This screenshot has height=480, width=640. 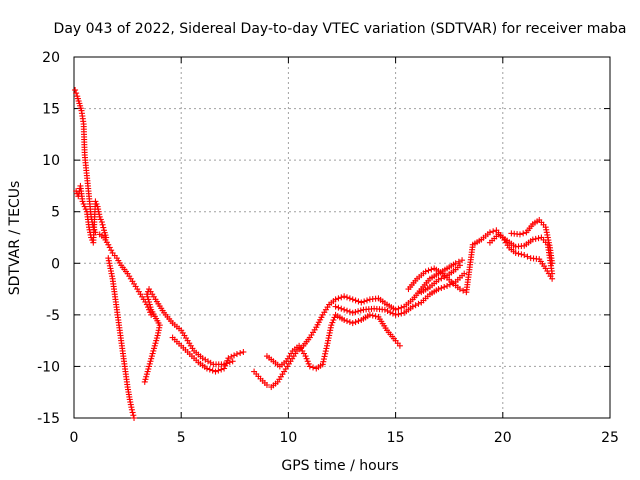 I want to click on y-tick-label: 15, so click(x=51, y=110).